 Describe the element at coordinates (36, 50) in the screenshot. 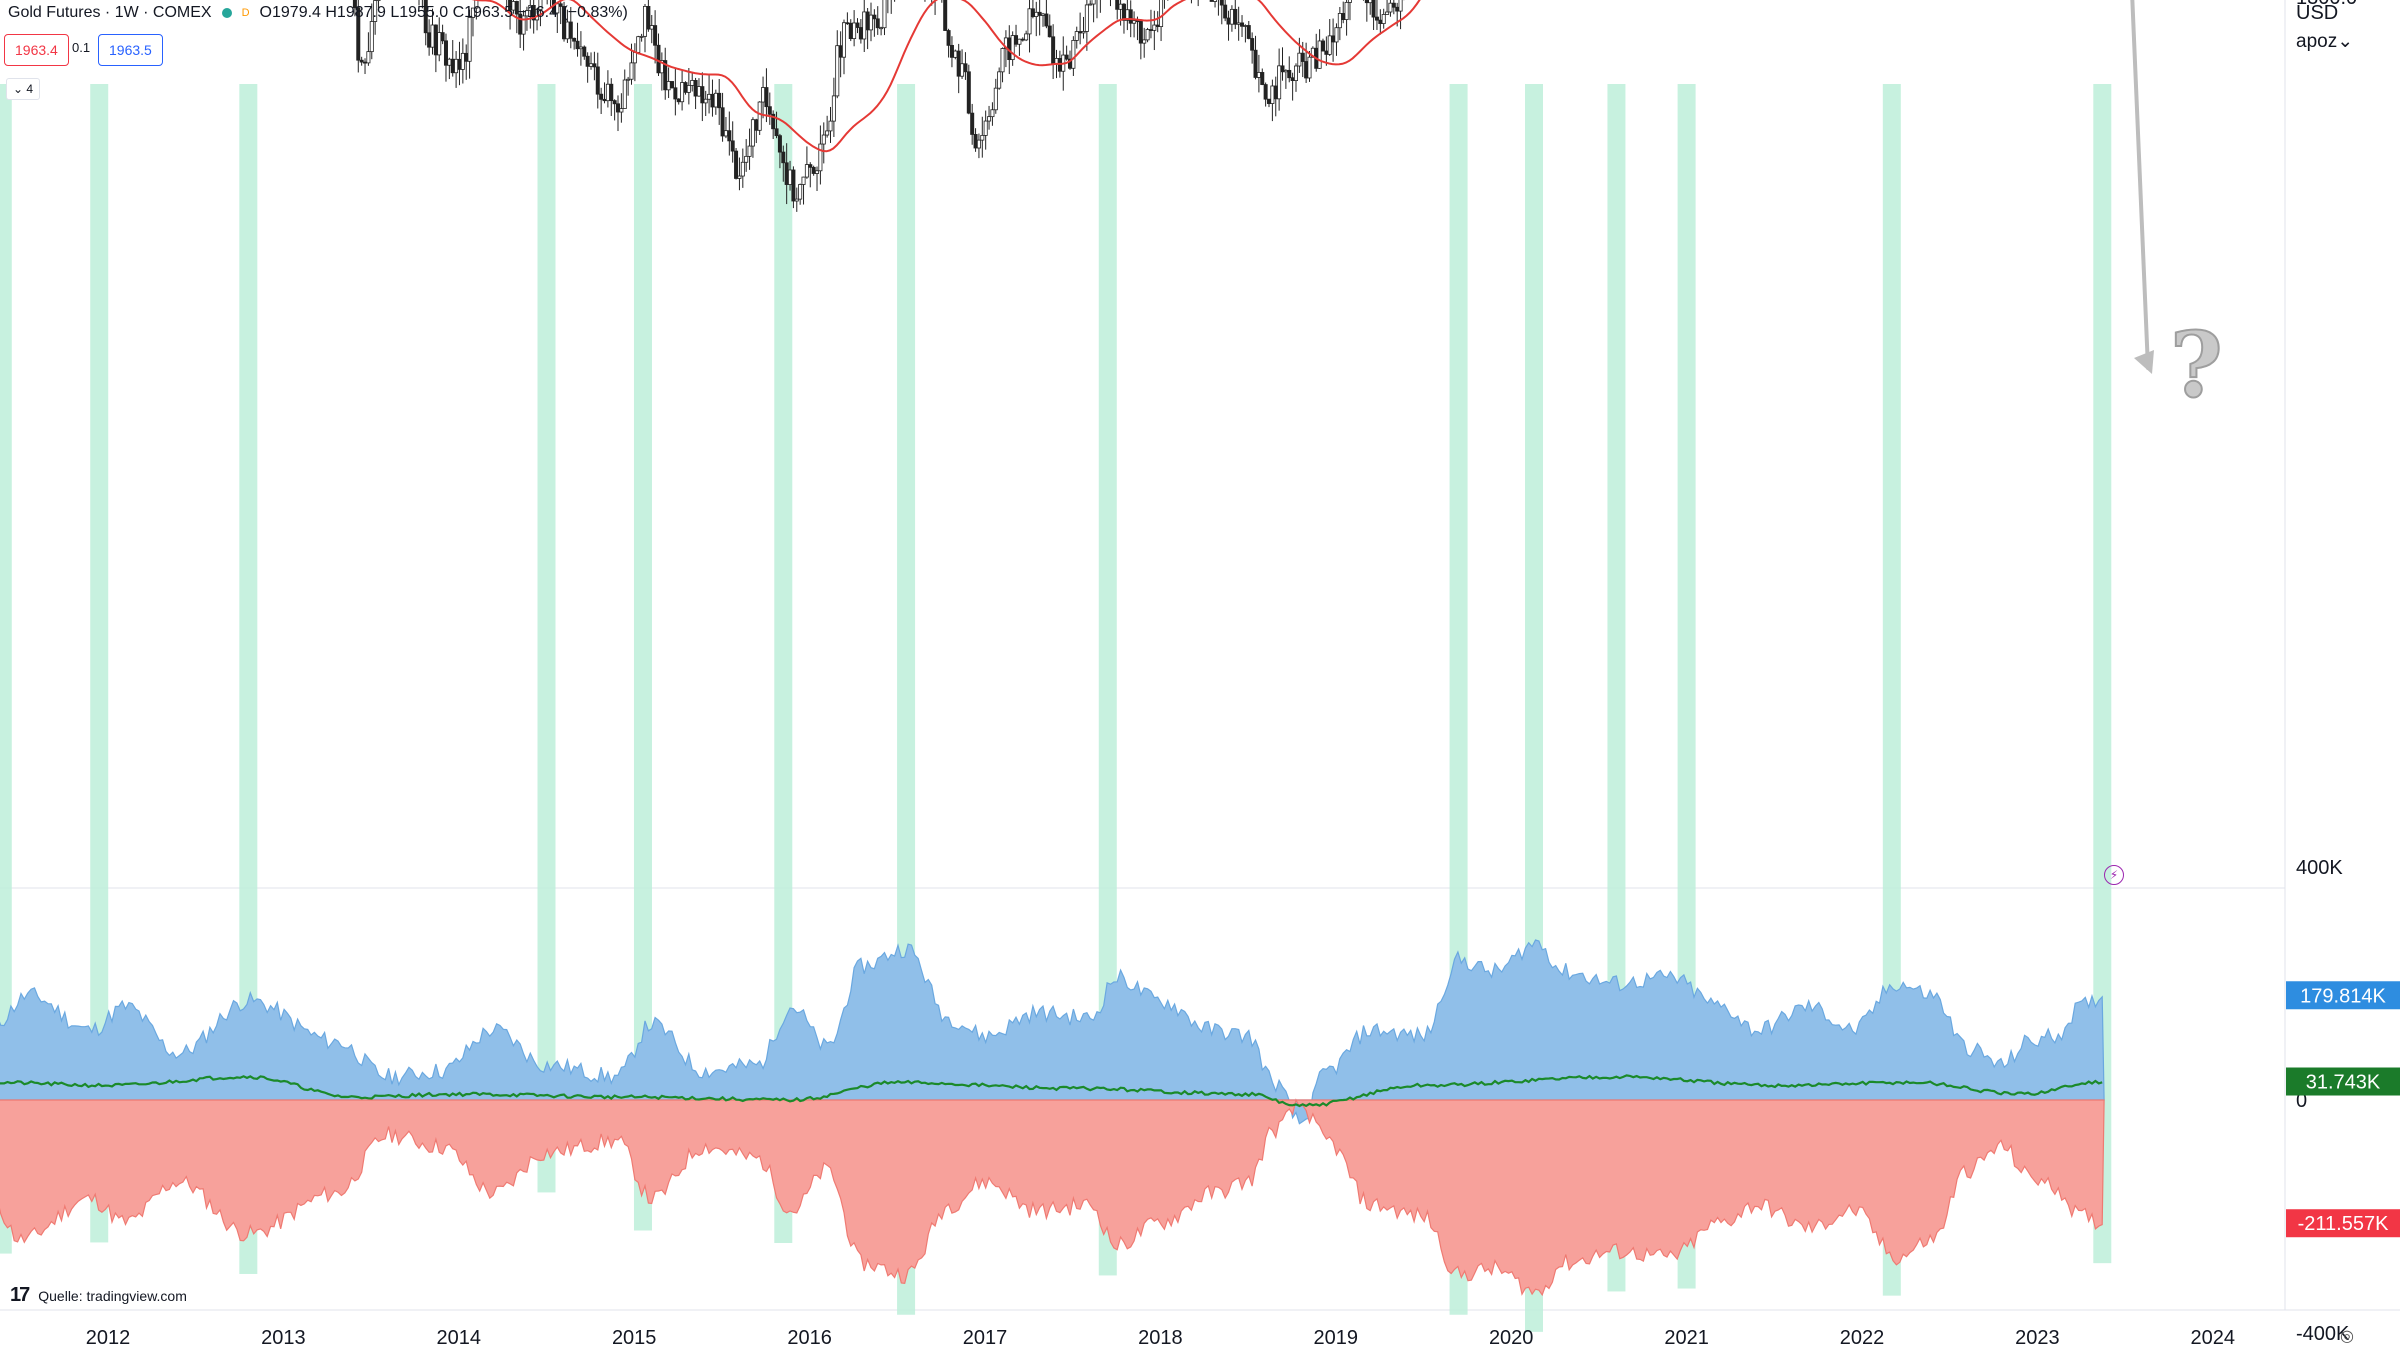

I see `bid-button: 1963.4` at that location.